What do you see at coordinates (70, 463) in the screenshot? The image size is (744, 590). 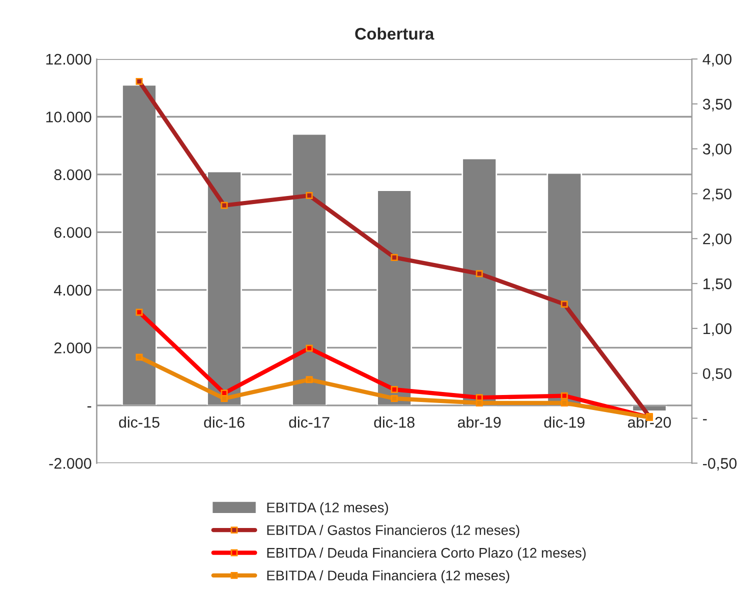 I see `y-tick-label: -2.000` at bounding box center [70, 463].